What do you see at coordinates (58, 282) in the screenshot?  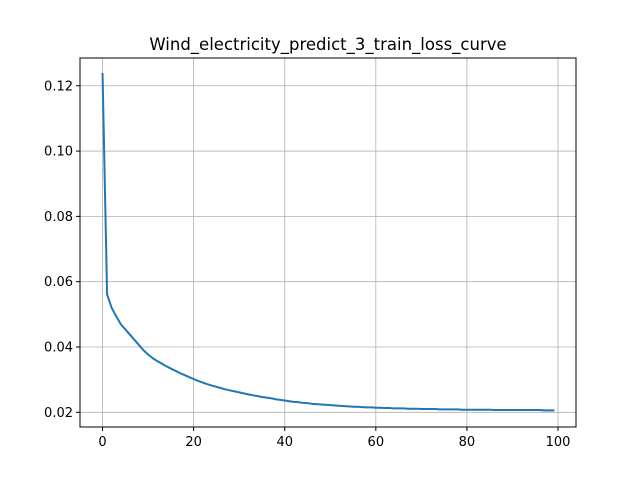 I see `y-tick-label: 0.06` at bounding box center [58, 282].